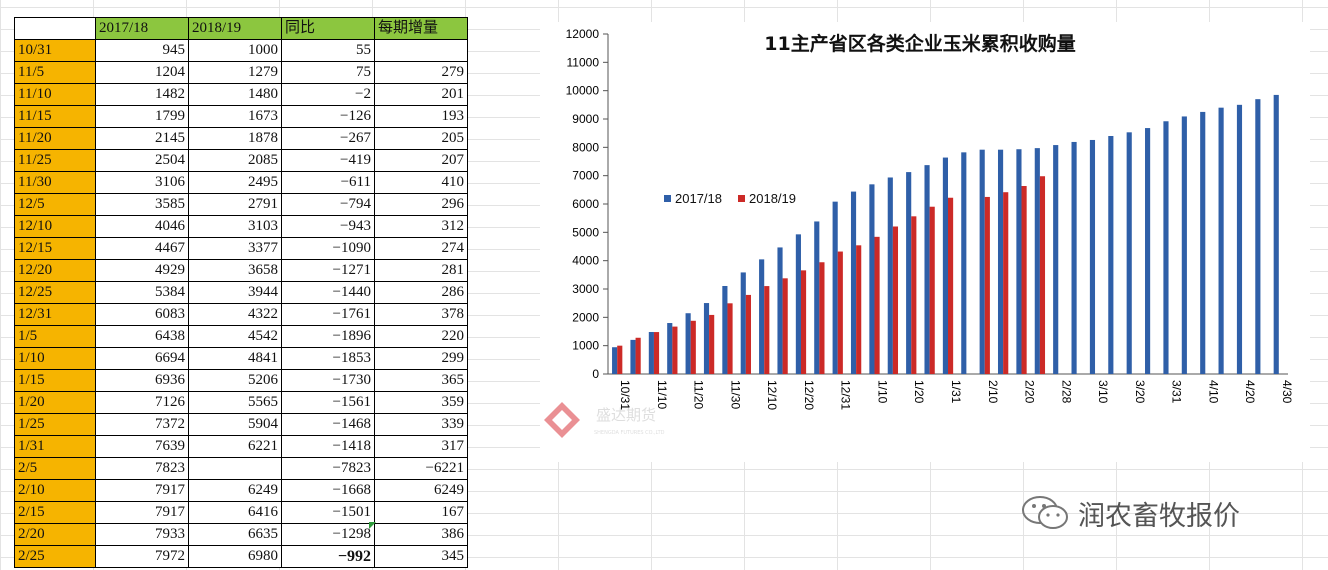  Describe the element at coordinates (328, 248) in the screenshot. I see `value-cell: −1090` at that location.